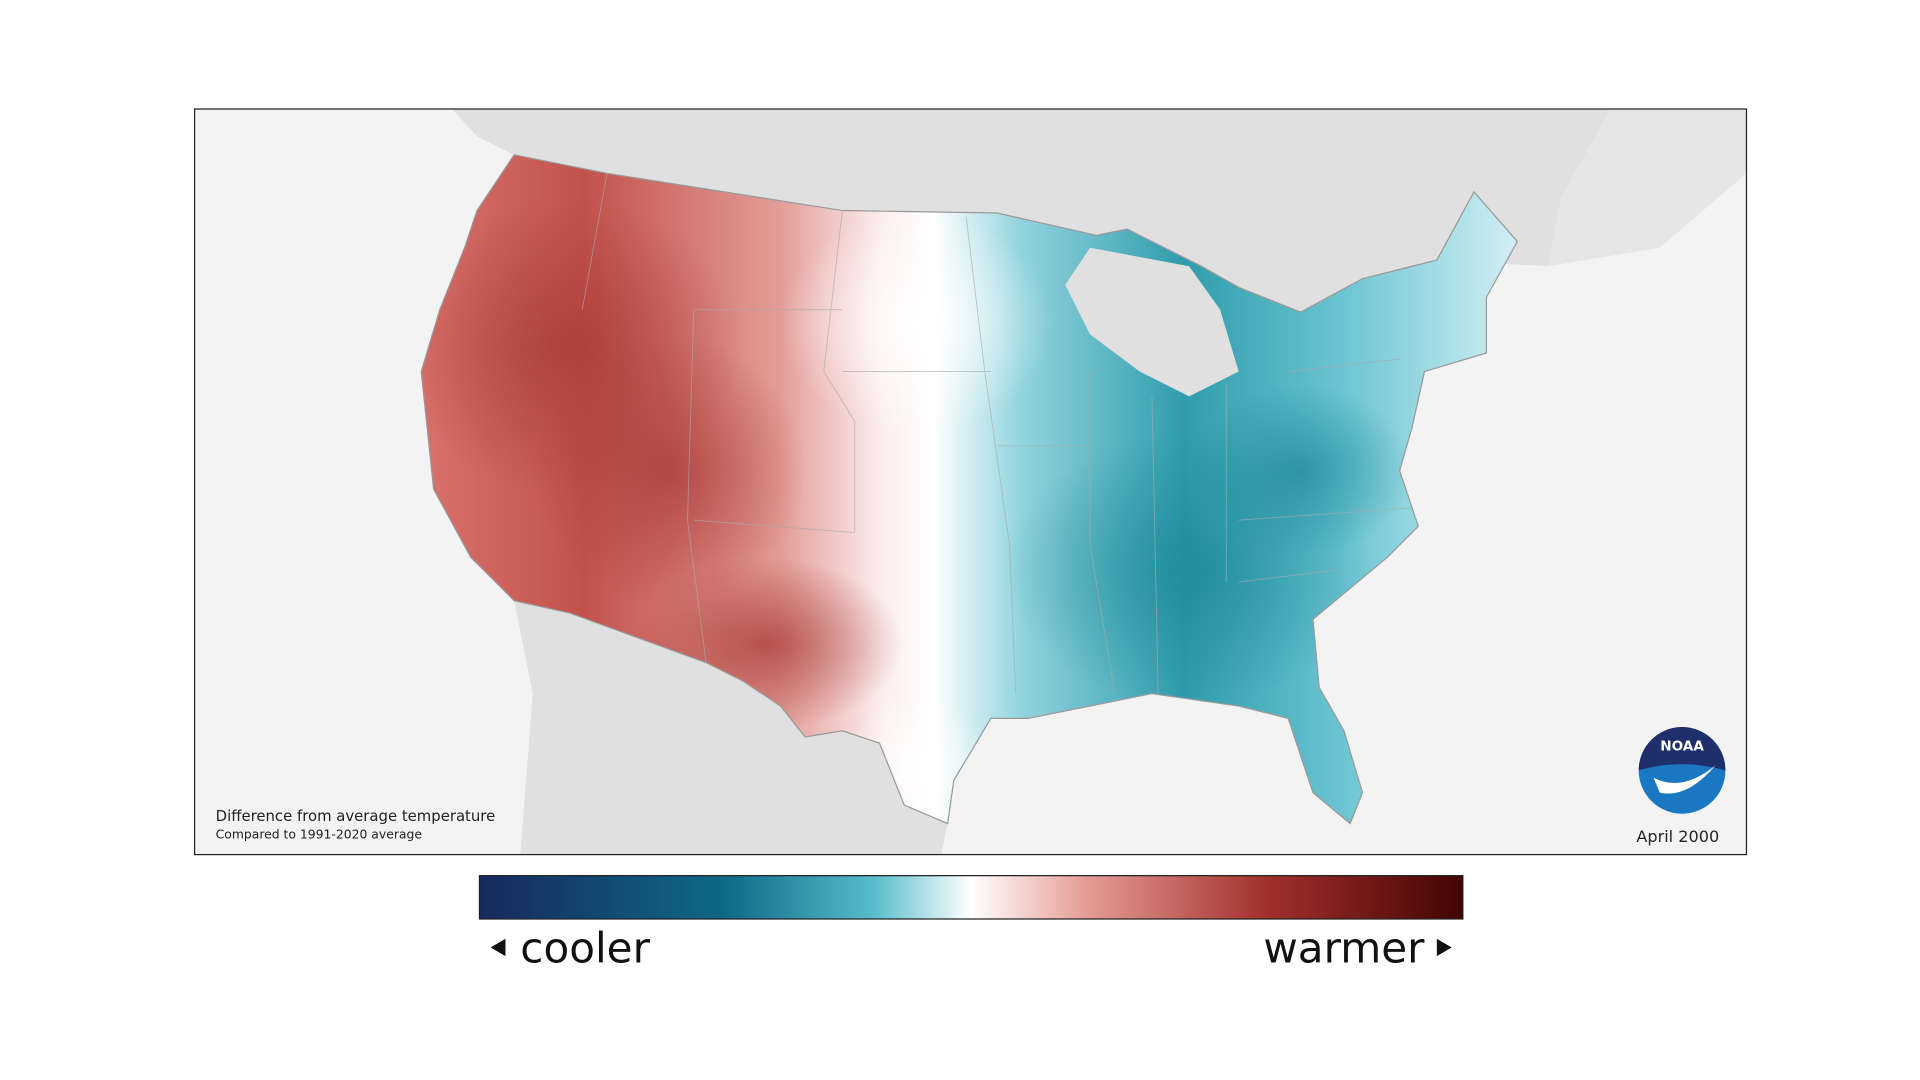 The width and height of the screenshot is (1920, 1080). What do you see at coordinates (916, 322) in the screenshot?
I see `neutral` at bounding box center [916, 322].